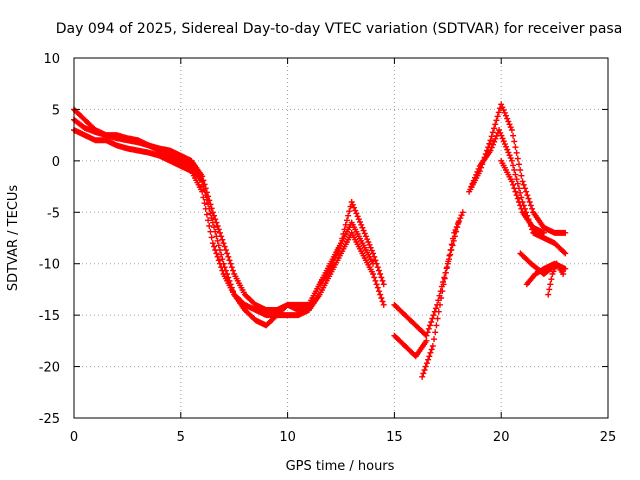 The width and height of the screenshot is (640, 480). What do you see at coordinates (181, 437) in the screenshot?
I see `x-tick-label: 5` at bounding box center [181, 437].